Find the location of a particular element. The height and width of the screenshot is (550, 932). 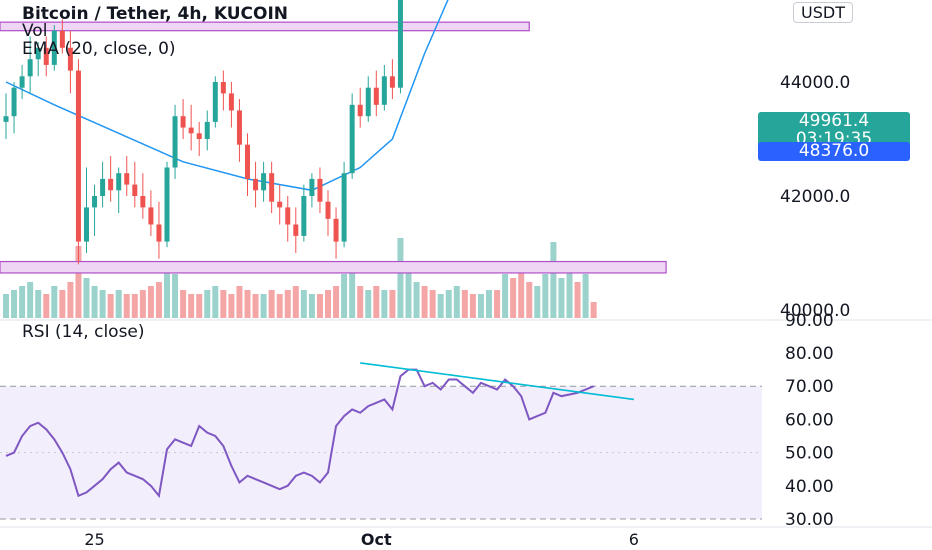

price-tick-label: 40000.0 is located at coordinates (815, 311).